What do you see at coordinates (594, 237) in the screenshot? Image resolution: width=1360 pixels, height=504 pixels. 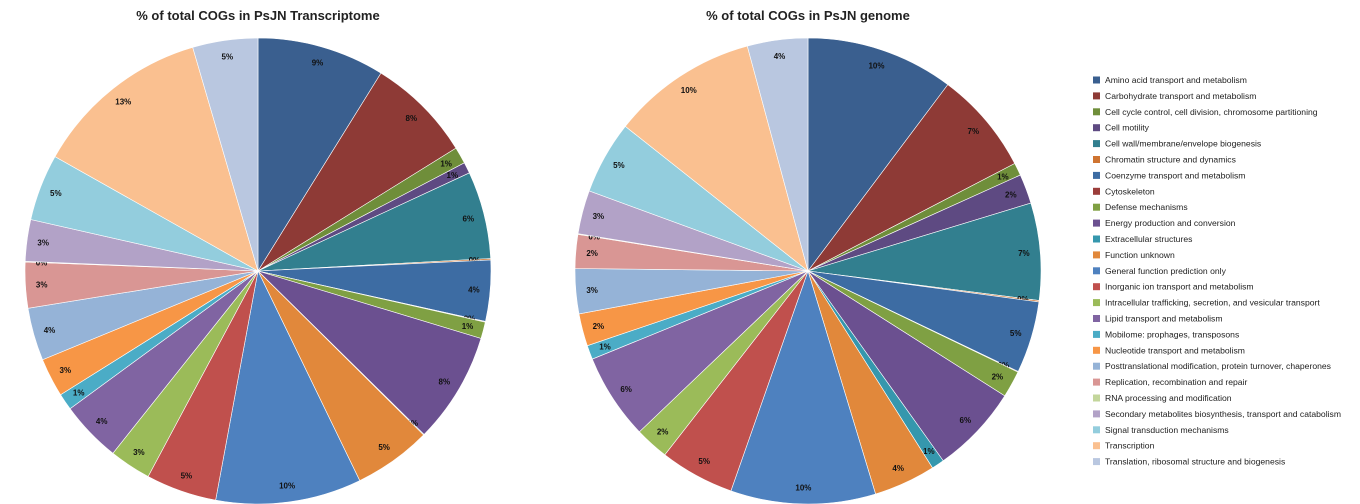 I see `data-label-genome-rna-processing-and-modification: 0%` at bounding box center [594, 237].